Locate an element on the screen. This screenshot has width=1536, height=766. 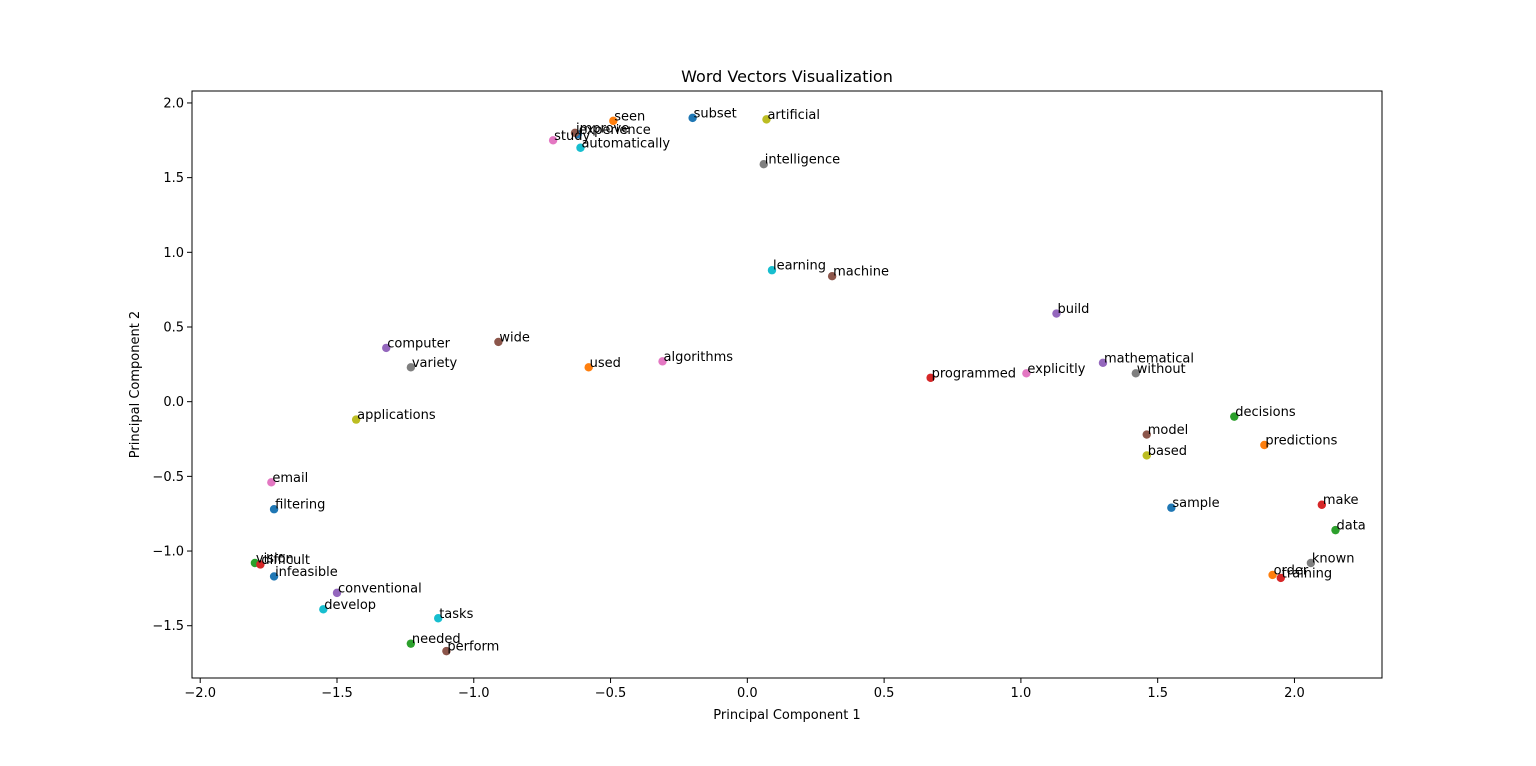
data-point-artificial is located at coordinates (766, 119).